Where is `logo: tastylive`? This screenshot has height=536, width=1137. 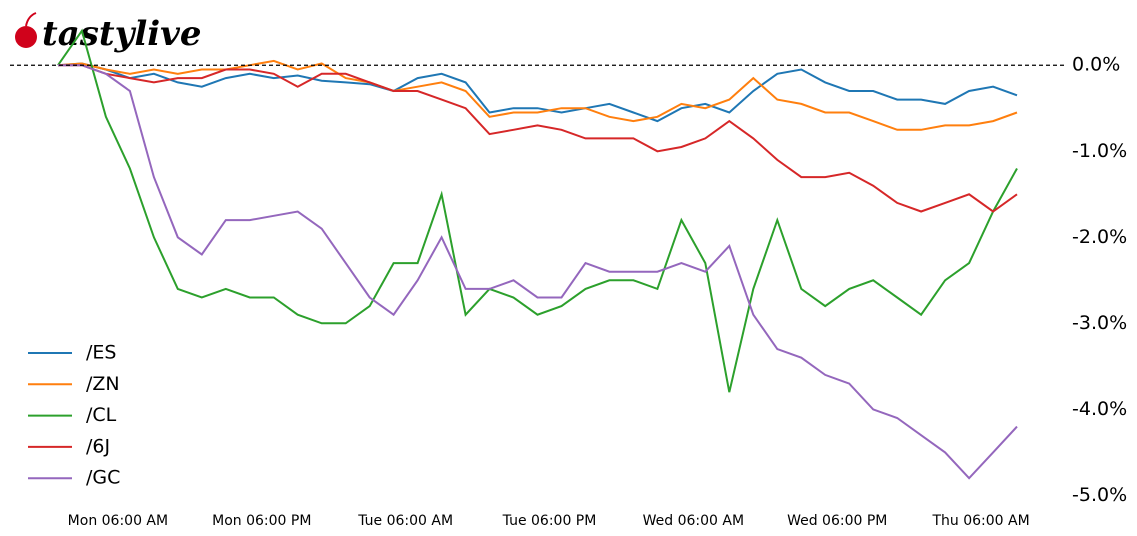 logo: tastylive is located at coordinates (122, 34).